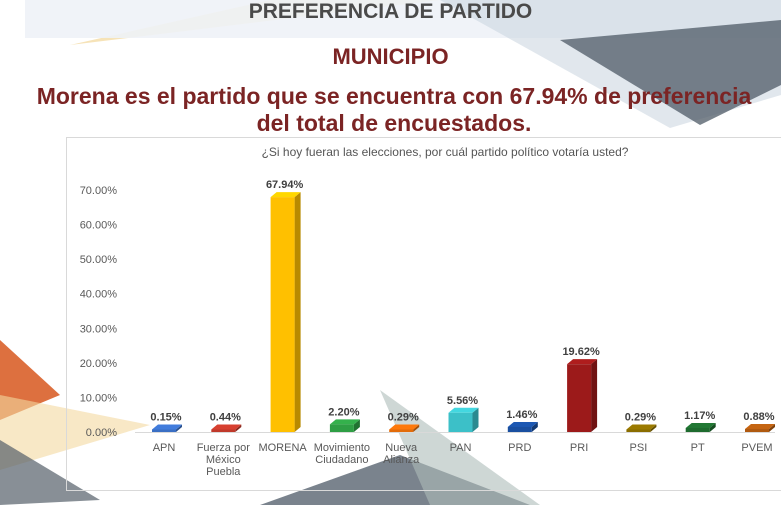  What do you see at coordinates (165, 418) in the screenshot?
I see `data-label: 0.15%` at bounding box center [165, 418].